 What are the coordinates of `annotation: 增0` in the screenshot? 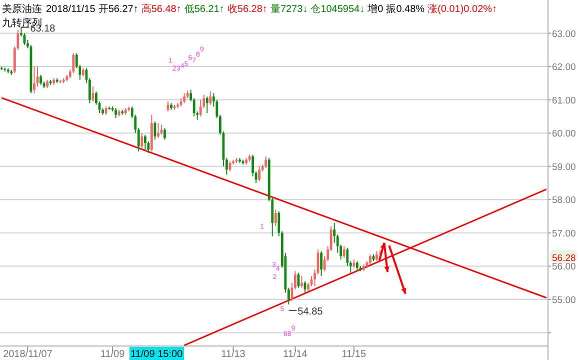 It's located at (375, 9).